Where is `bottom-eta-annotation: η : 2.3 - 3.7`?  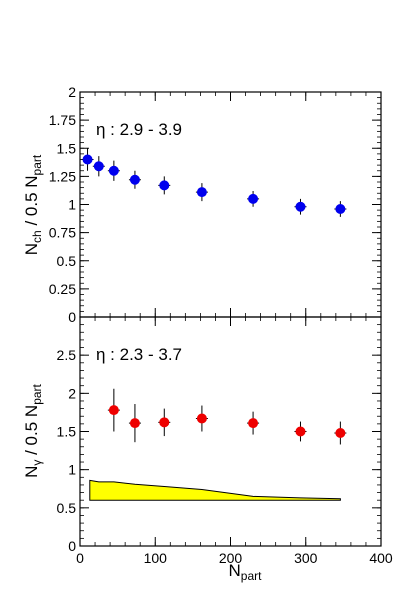
bottom-eta-annotation: η : 2.3 - 3.7 is located at coordinates (139, 354).